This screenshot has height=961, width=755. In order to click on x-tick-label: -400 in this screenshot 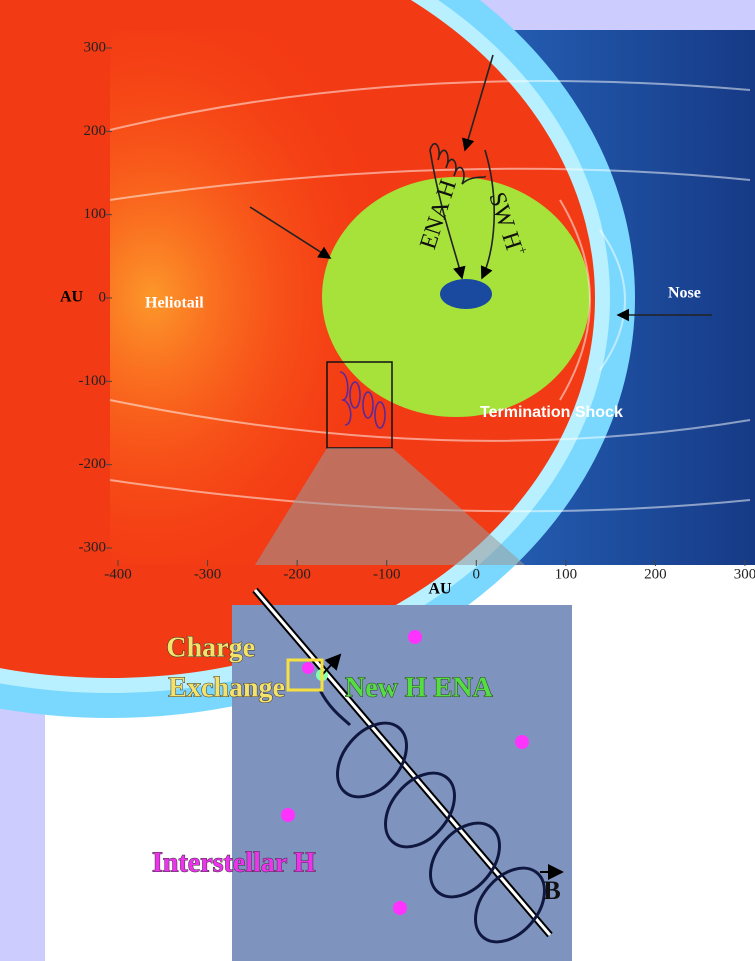, I will do `click(118, 574)`.